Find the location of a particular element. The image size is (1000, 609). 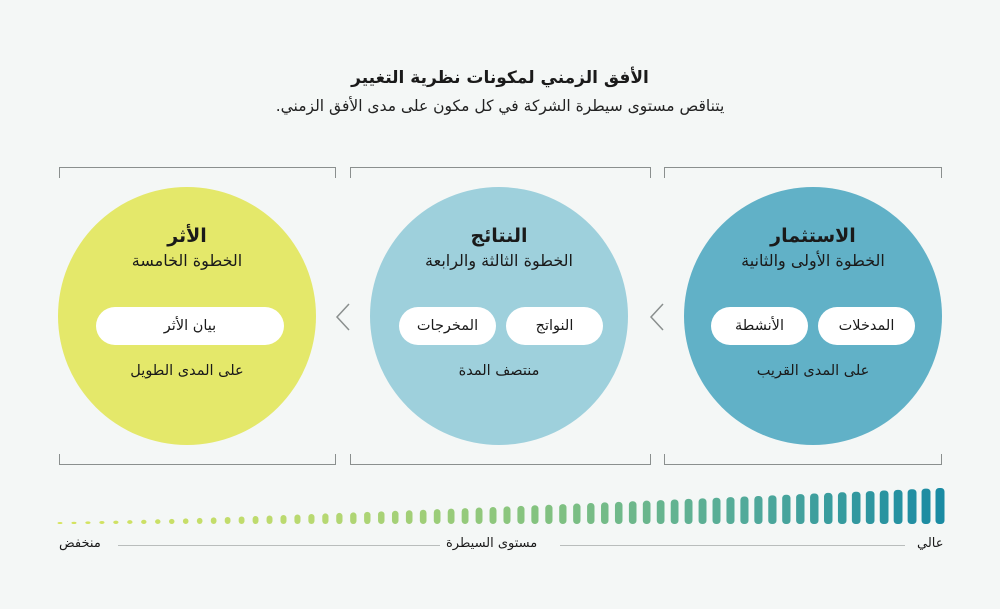

bracket-bottom-impact is located at coordinates (197, 459).